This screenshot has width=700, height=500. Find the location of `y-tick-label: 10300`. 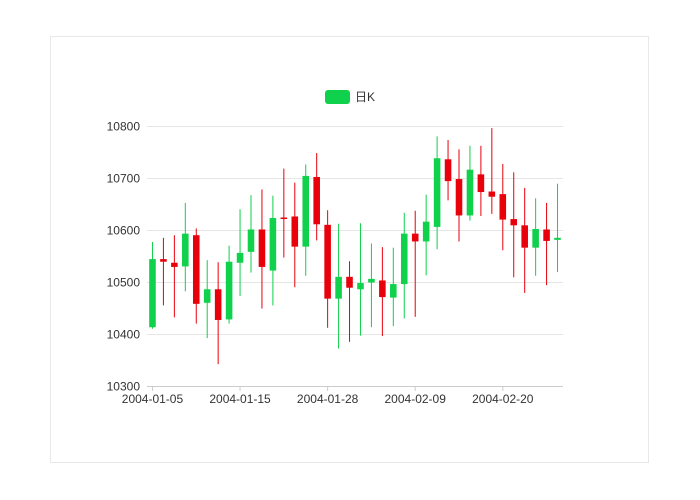

y-tick-label: 10300 is located at coordinates (124, 387).